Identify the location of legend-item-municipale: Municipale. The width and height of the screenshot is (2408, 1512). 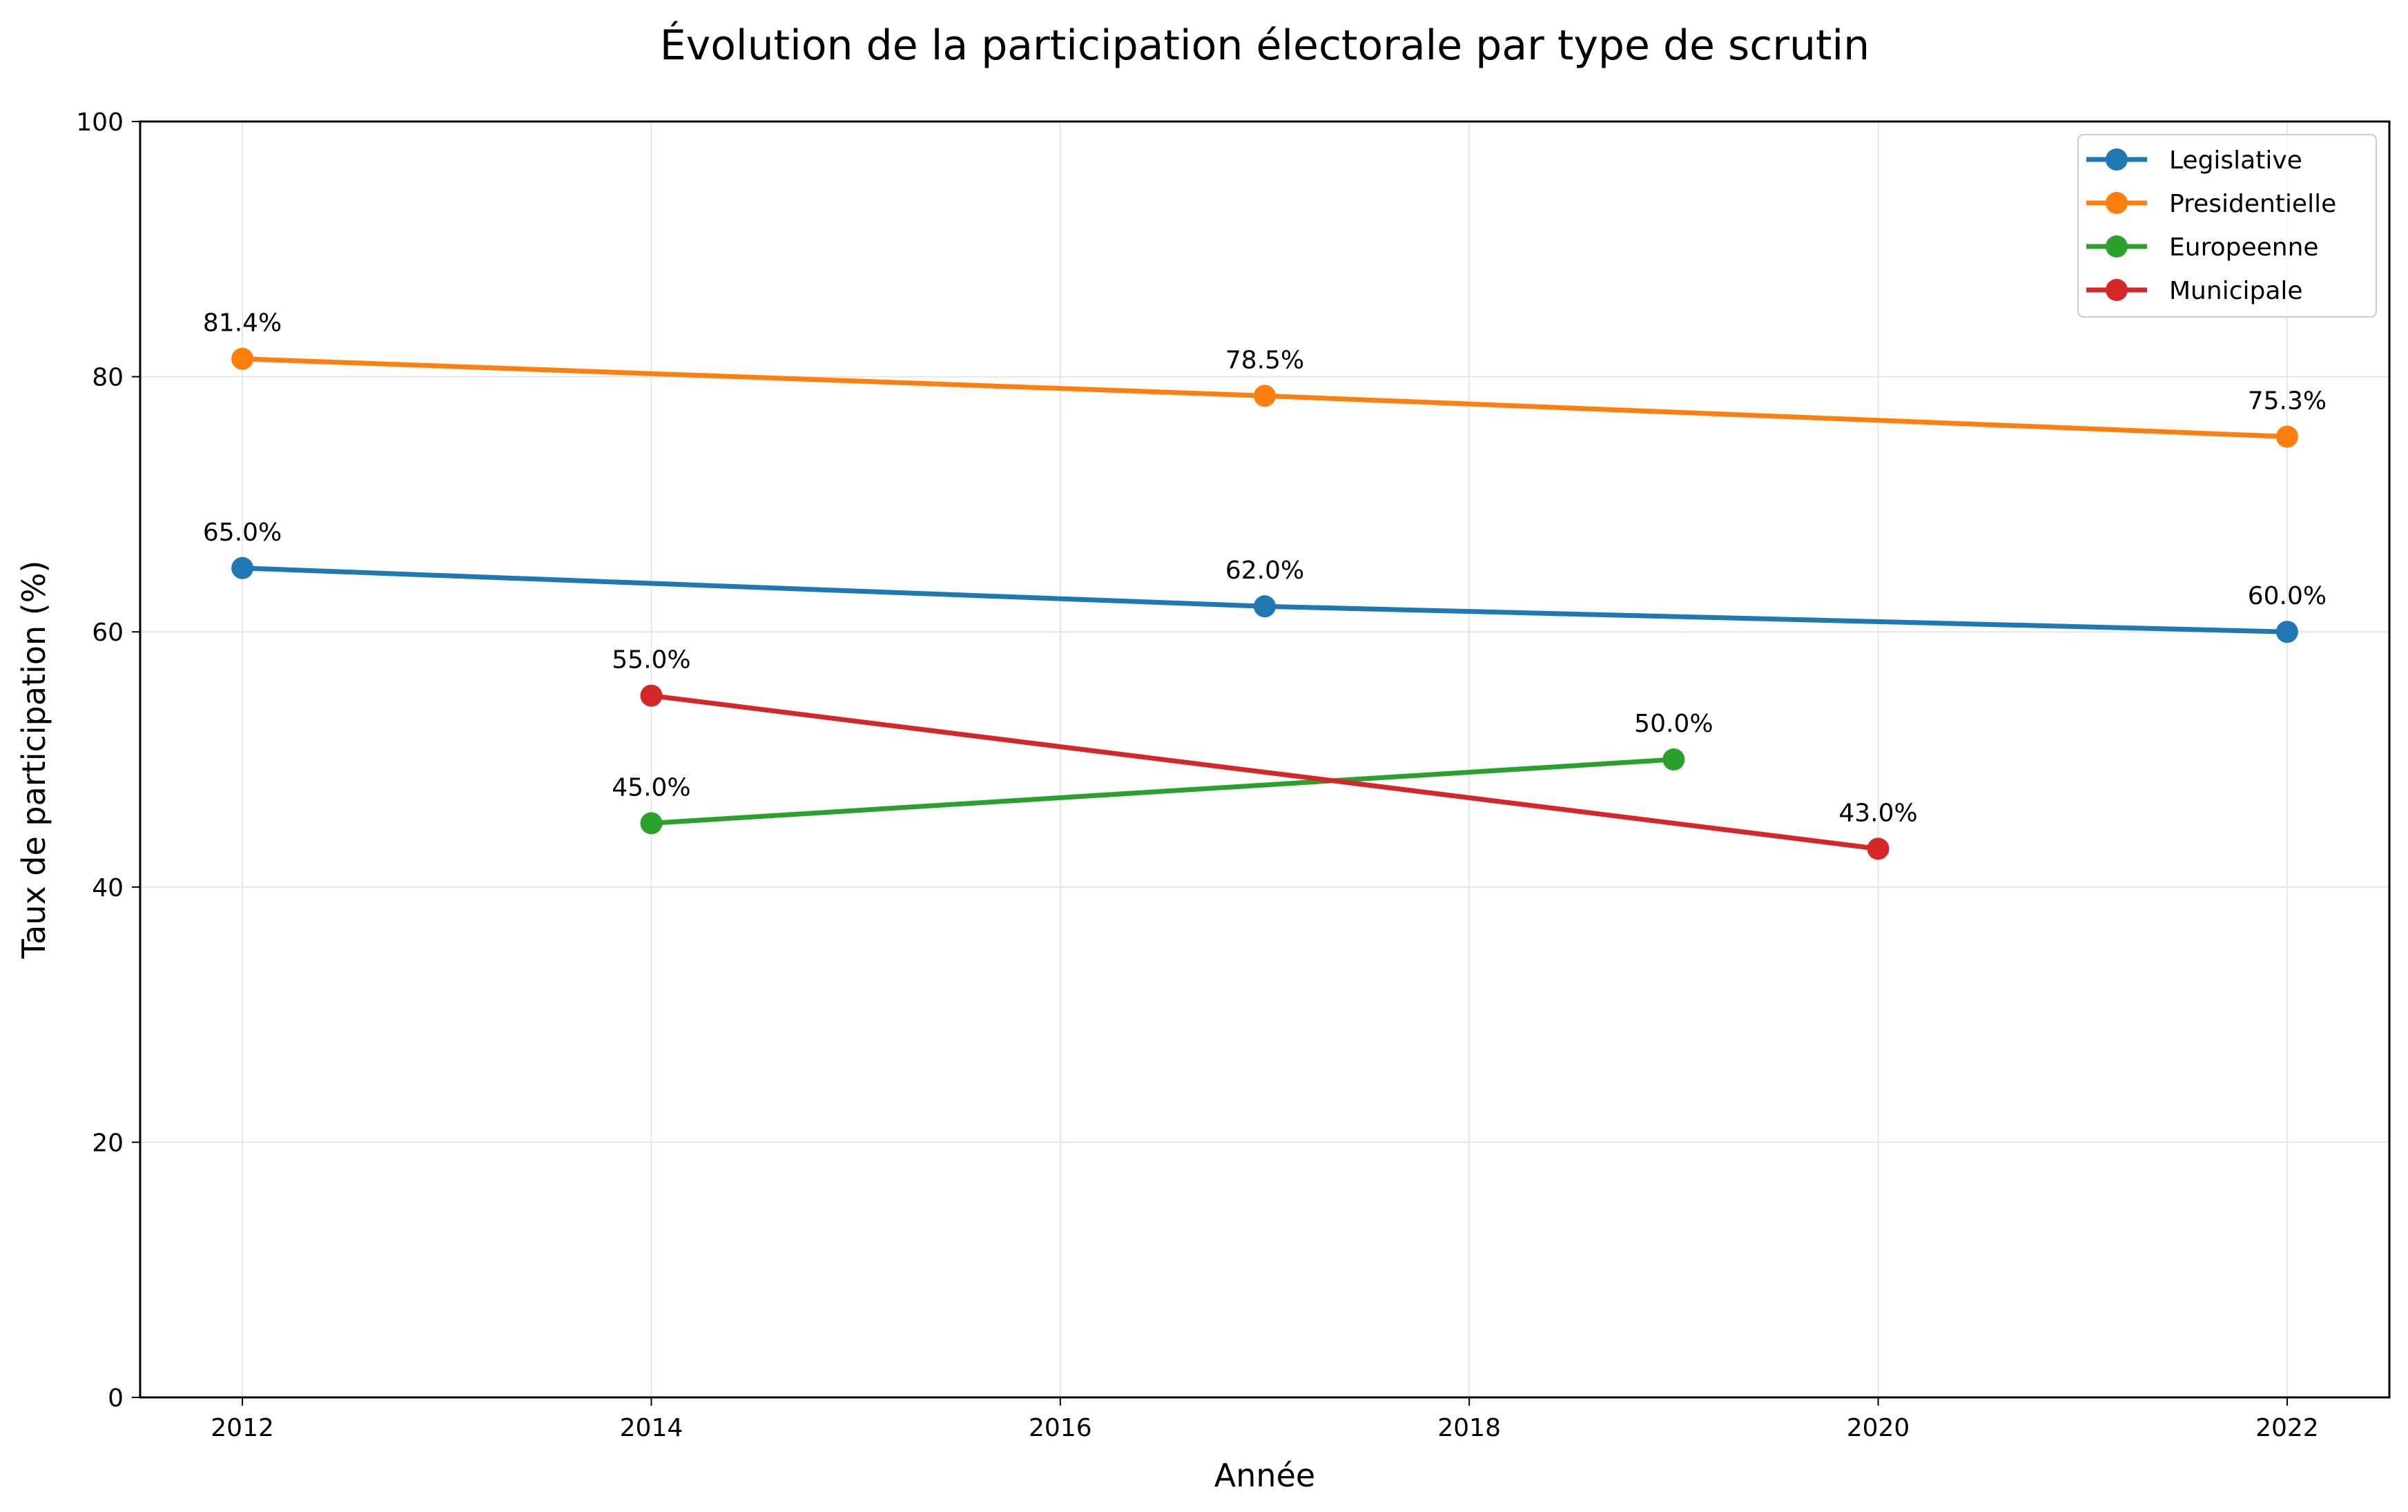
(2194, 291).